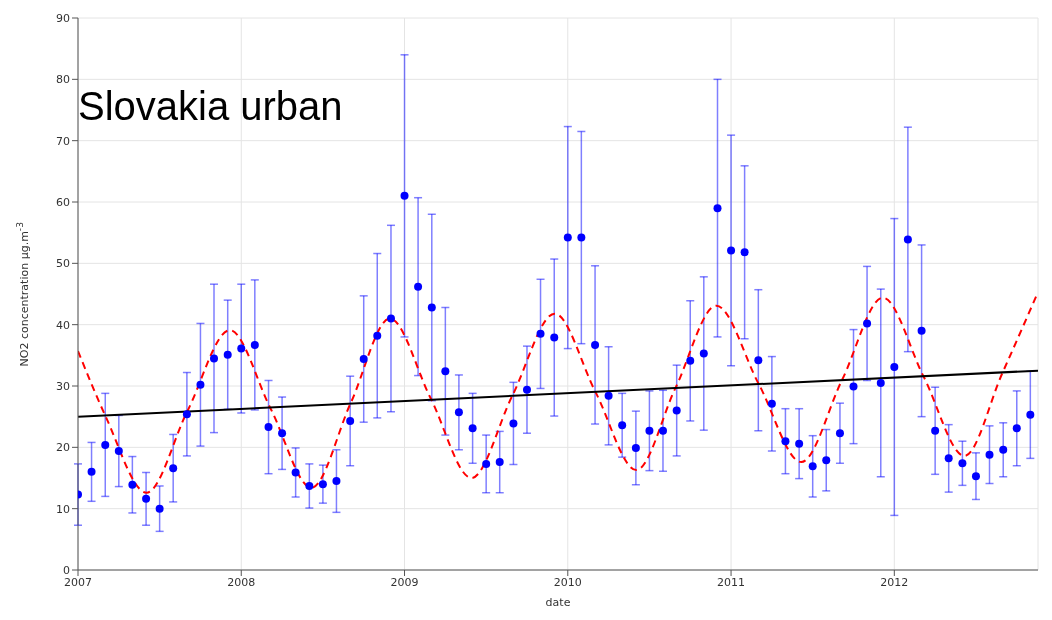 The height and width of the screenshot is (620, 1052). Describe the element at coordinates (63, 386) in the screenshot. I see `y-tick-label: 30` at that location.